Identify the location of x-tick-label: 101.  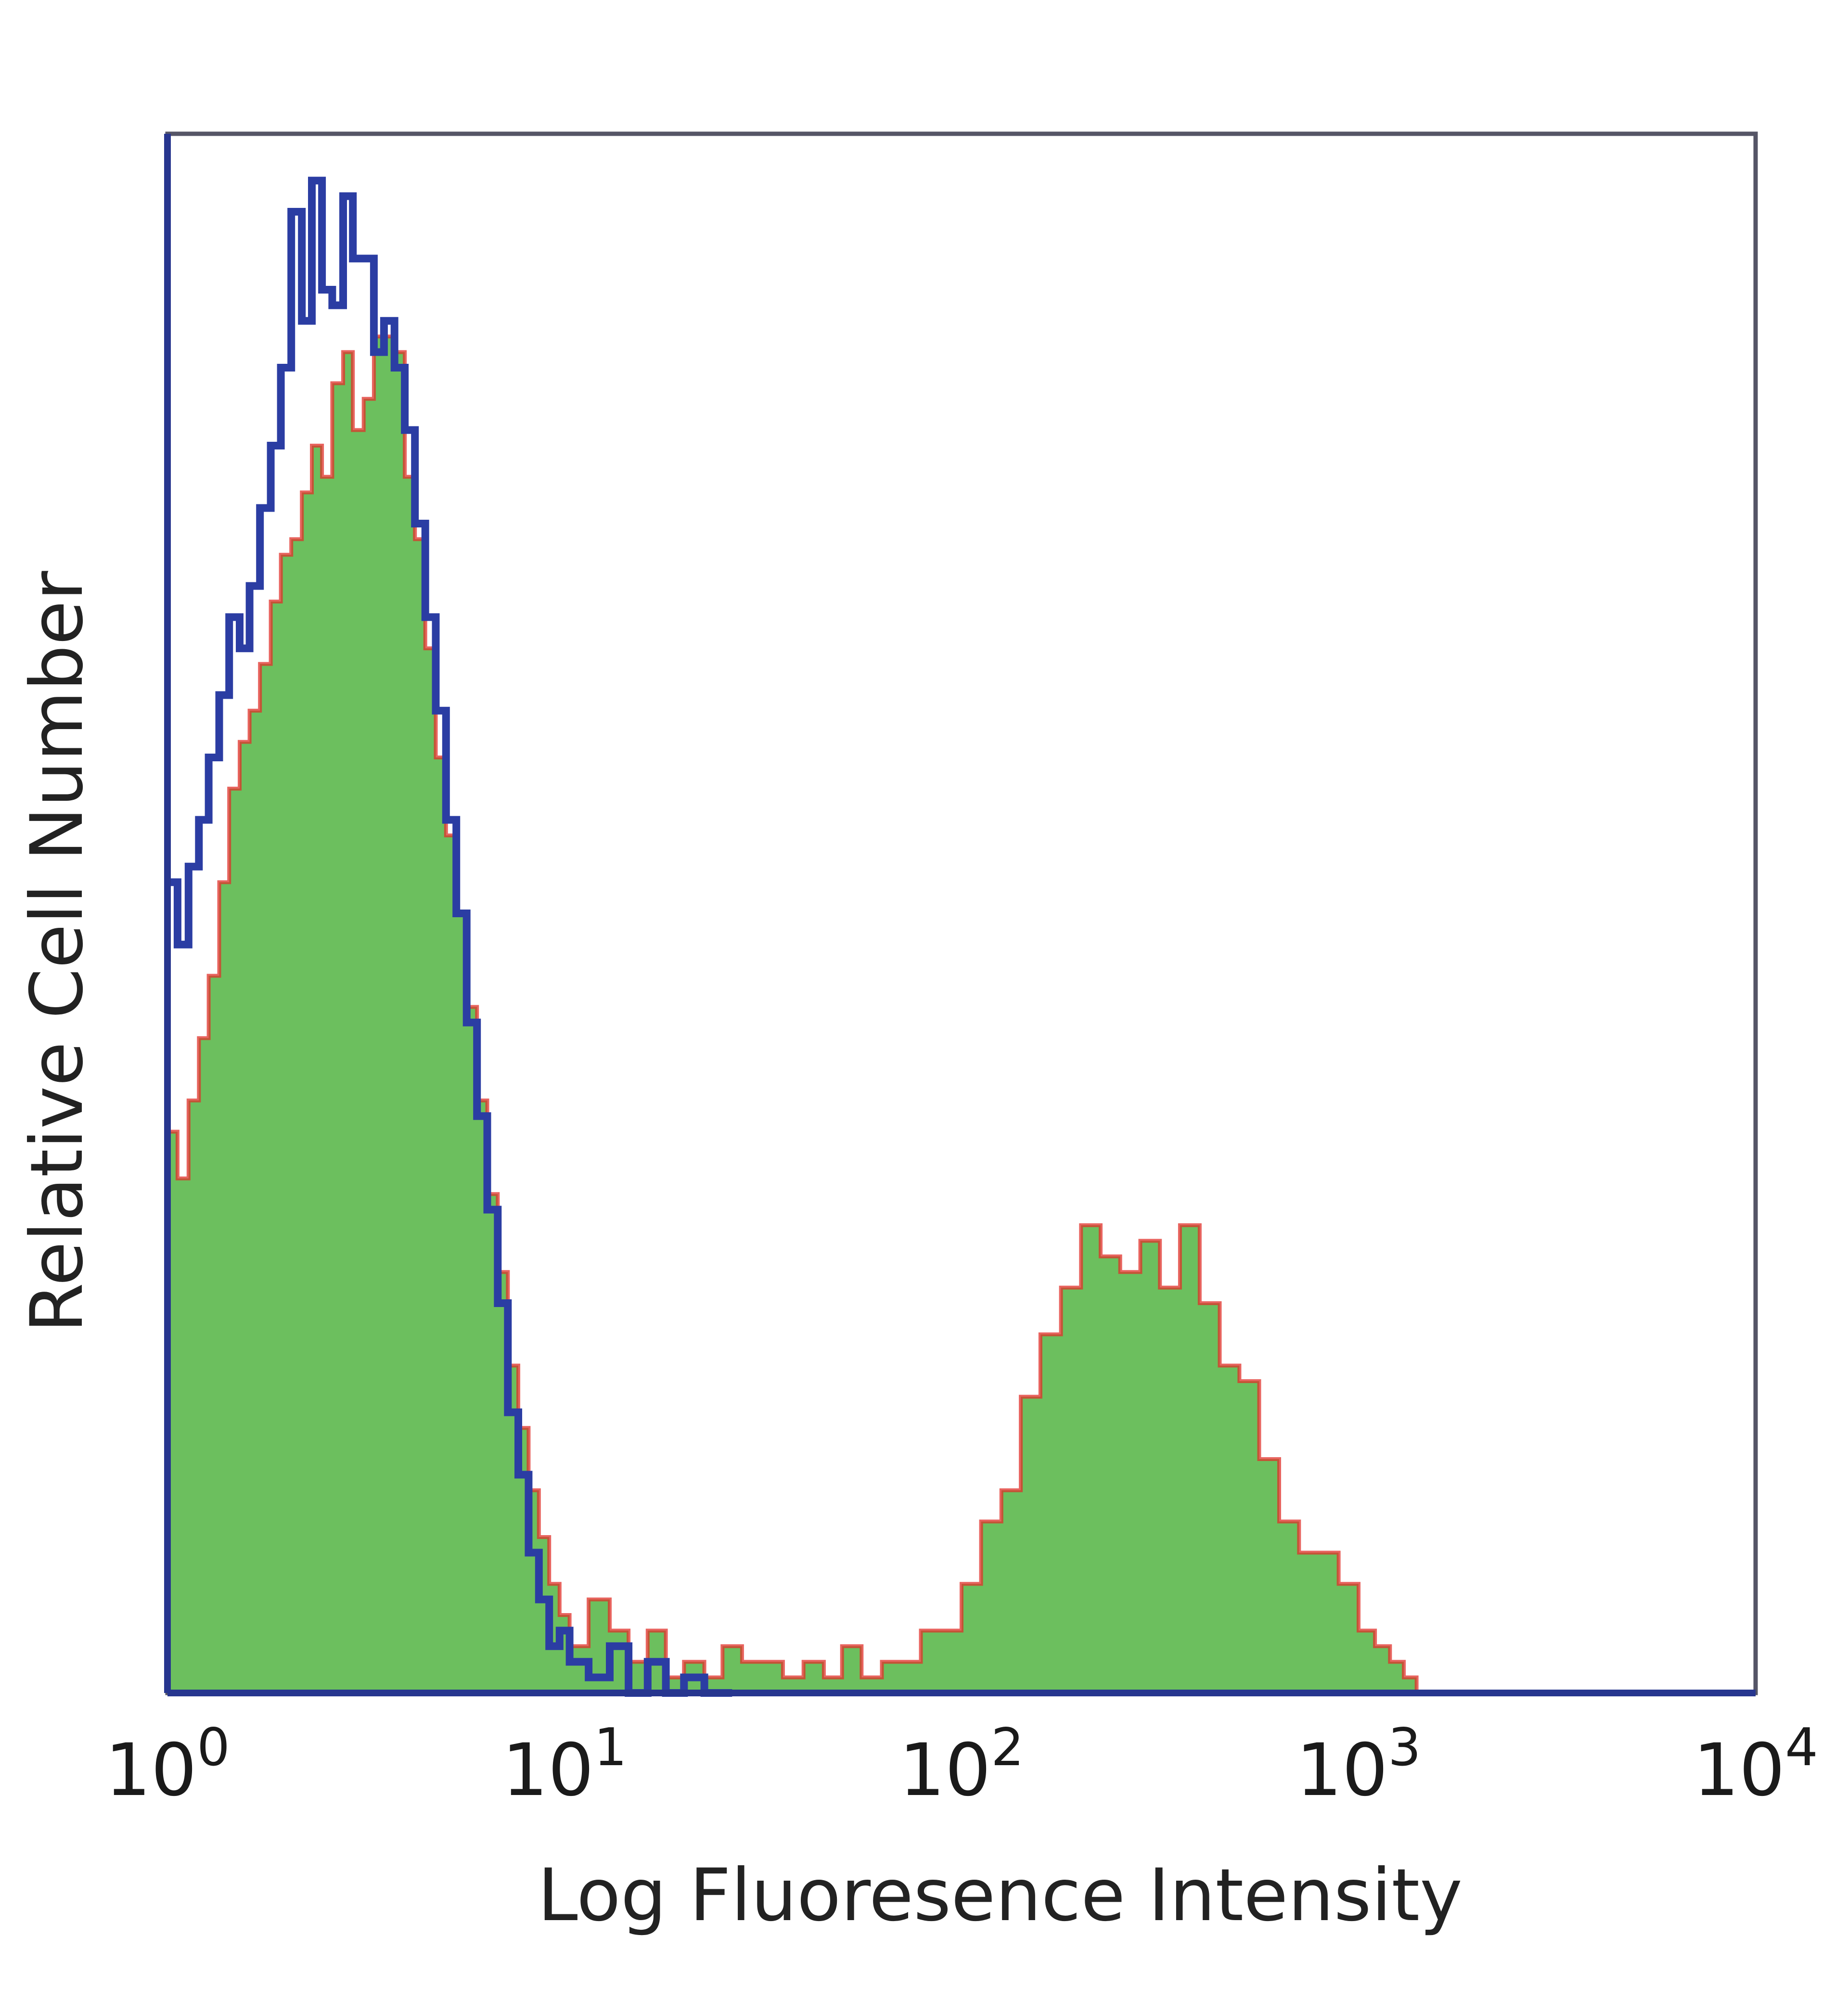
(564, 1765).